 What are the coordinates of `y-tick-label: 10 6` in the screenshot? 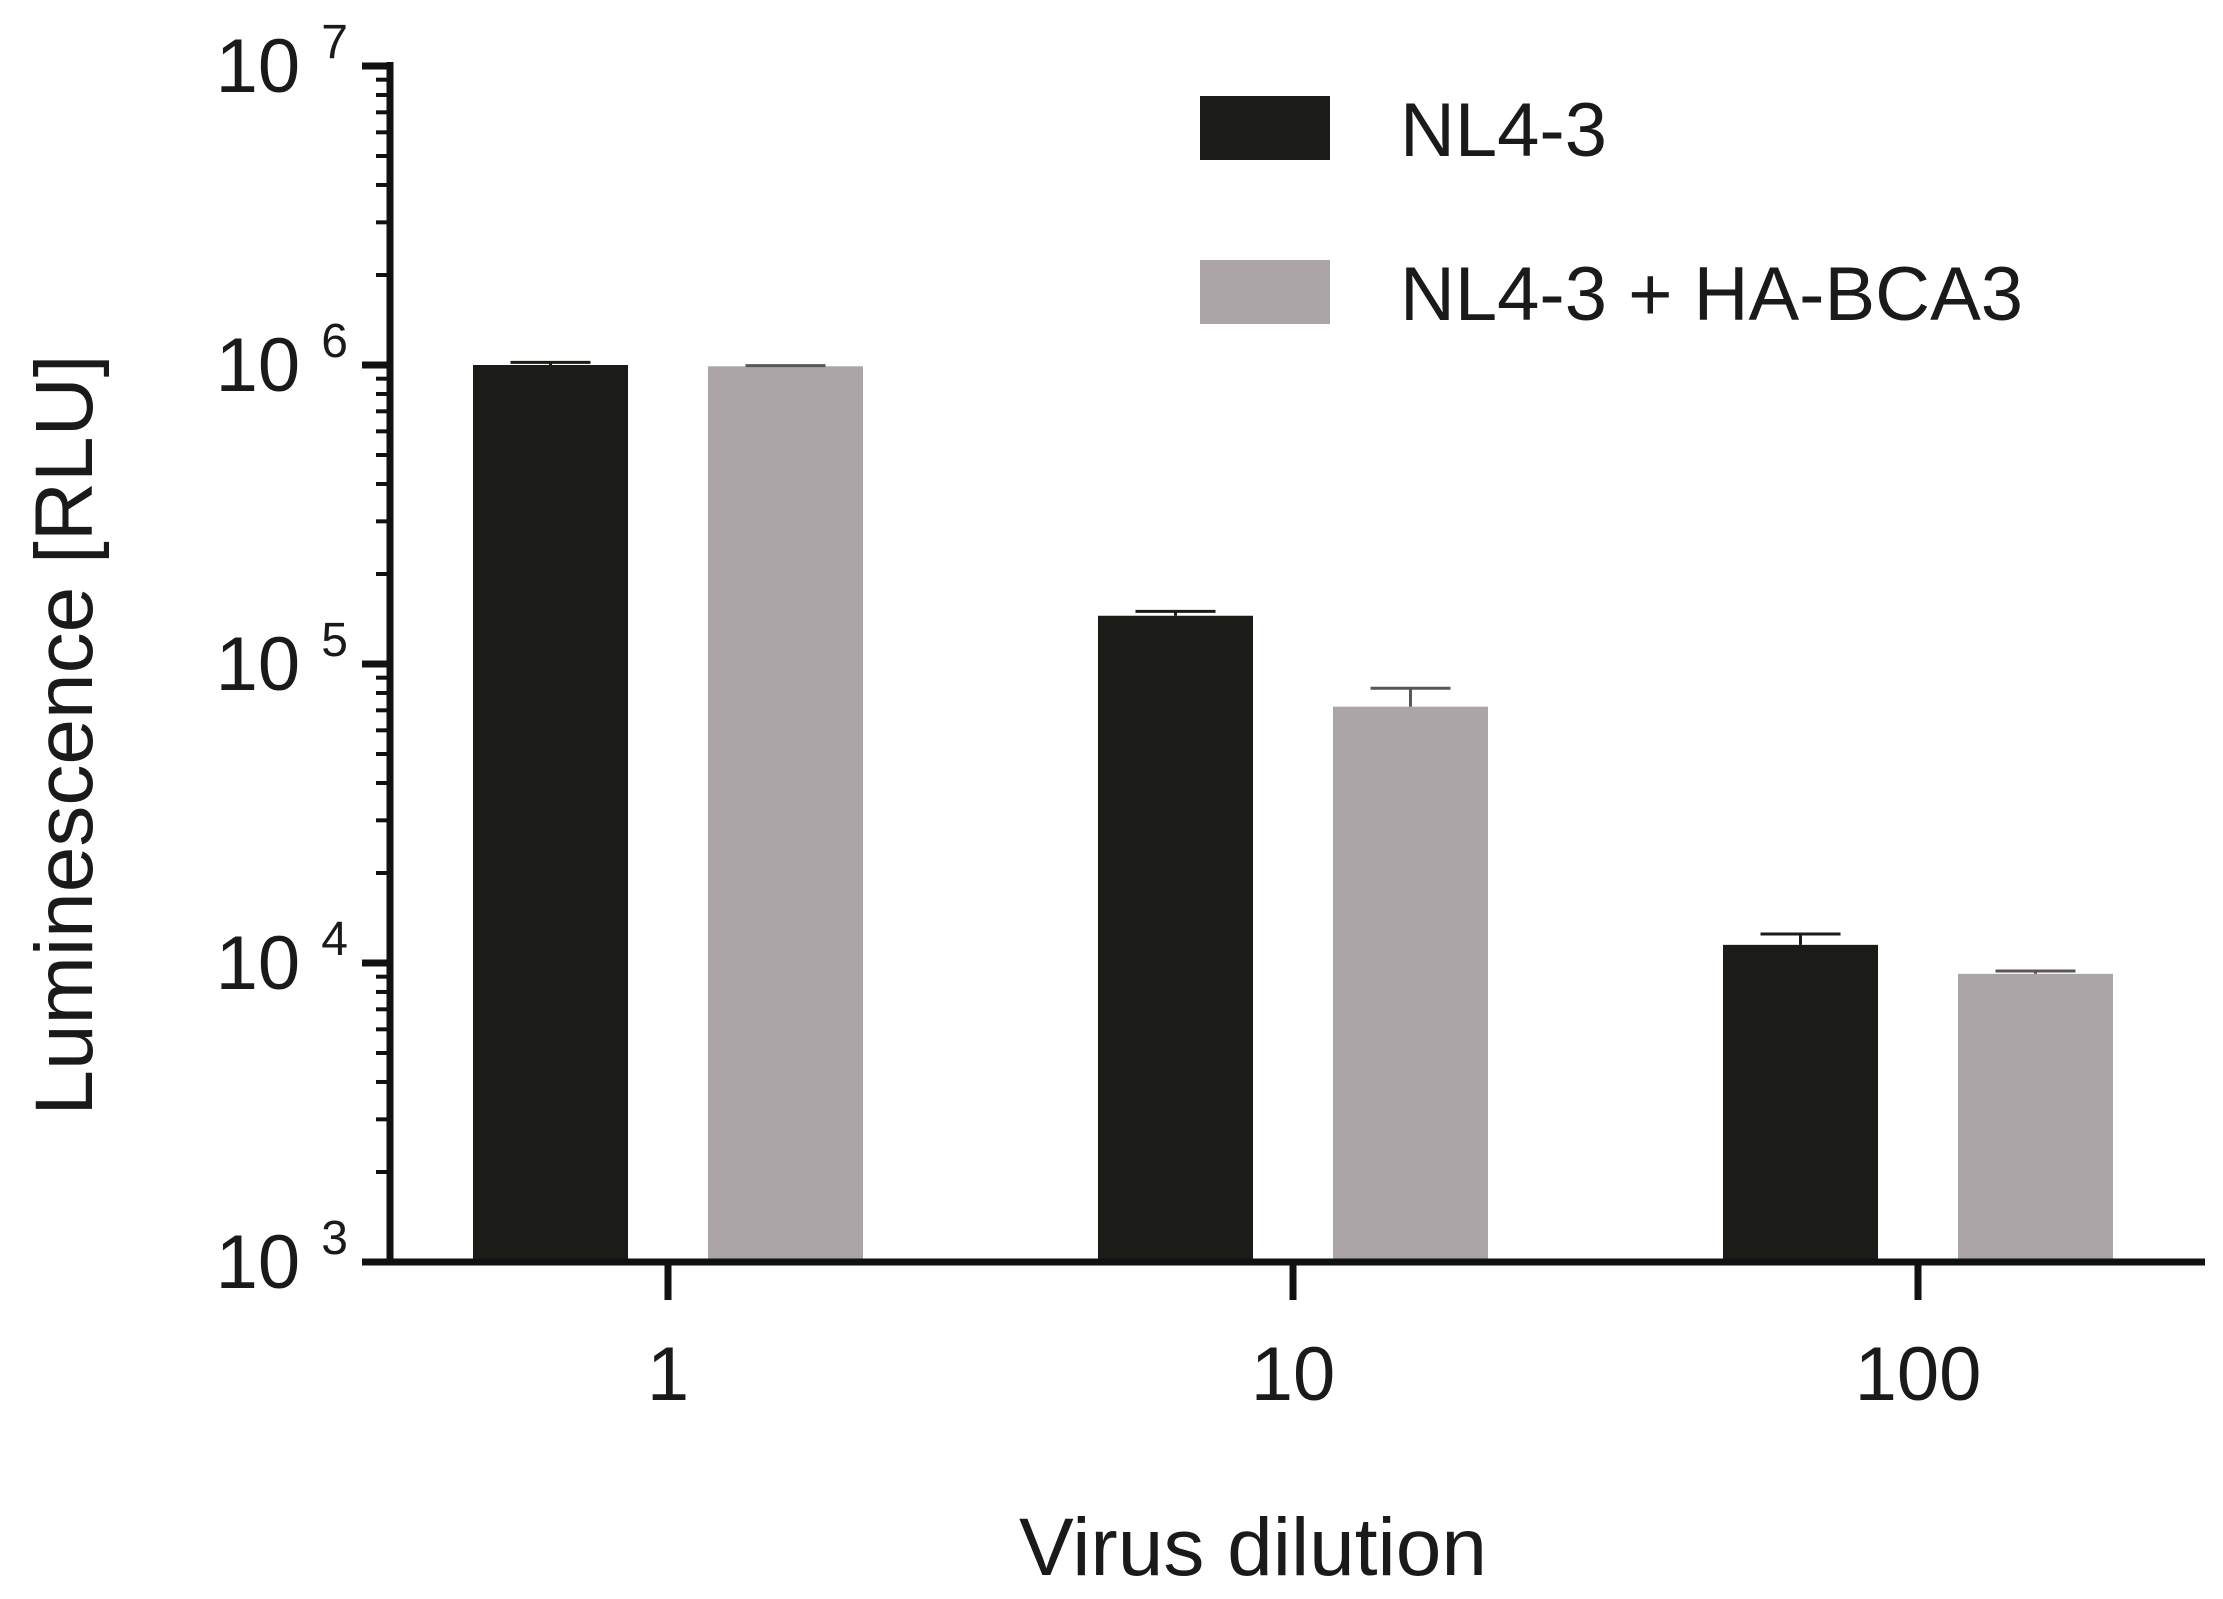 It's located at (282, 361).